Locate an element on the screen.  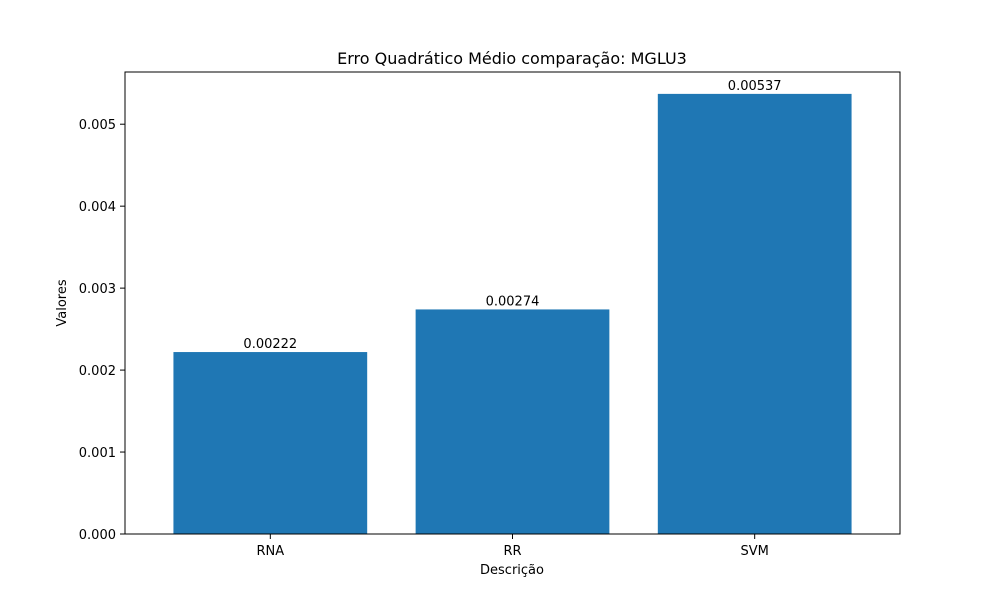
chart-title: Erro Quadrático Médio comparação: MGLU3 is located at coordinates (512, 58).